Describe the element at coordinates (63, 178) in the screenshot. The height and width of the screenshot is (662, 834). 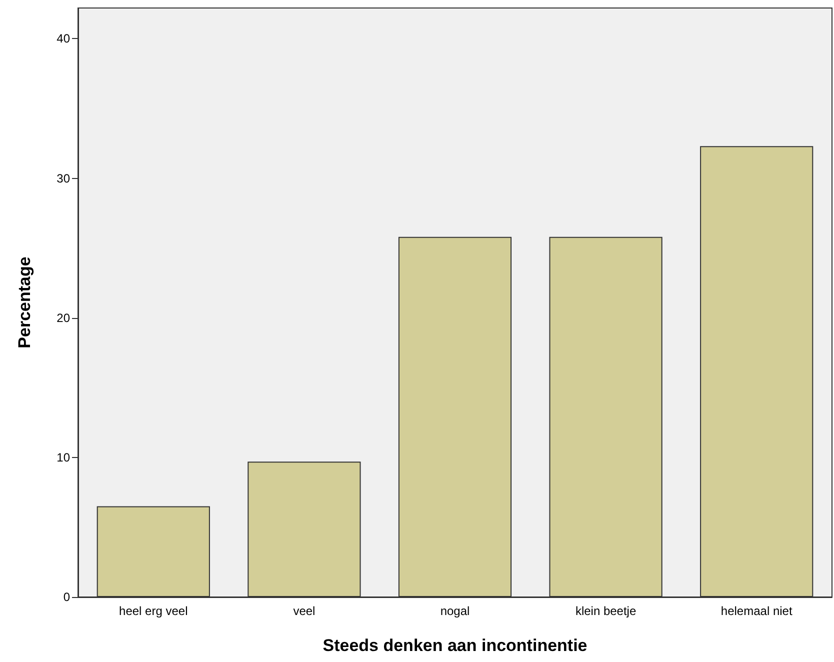
I see `y-tick-label: 30` at that location.